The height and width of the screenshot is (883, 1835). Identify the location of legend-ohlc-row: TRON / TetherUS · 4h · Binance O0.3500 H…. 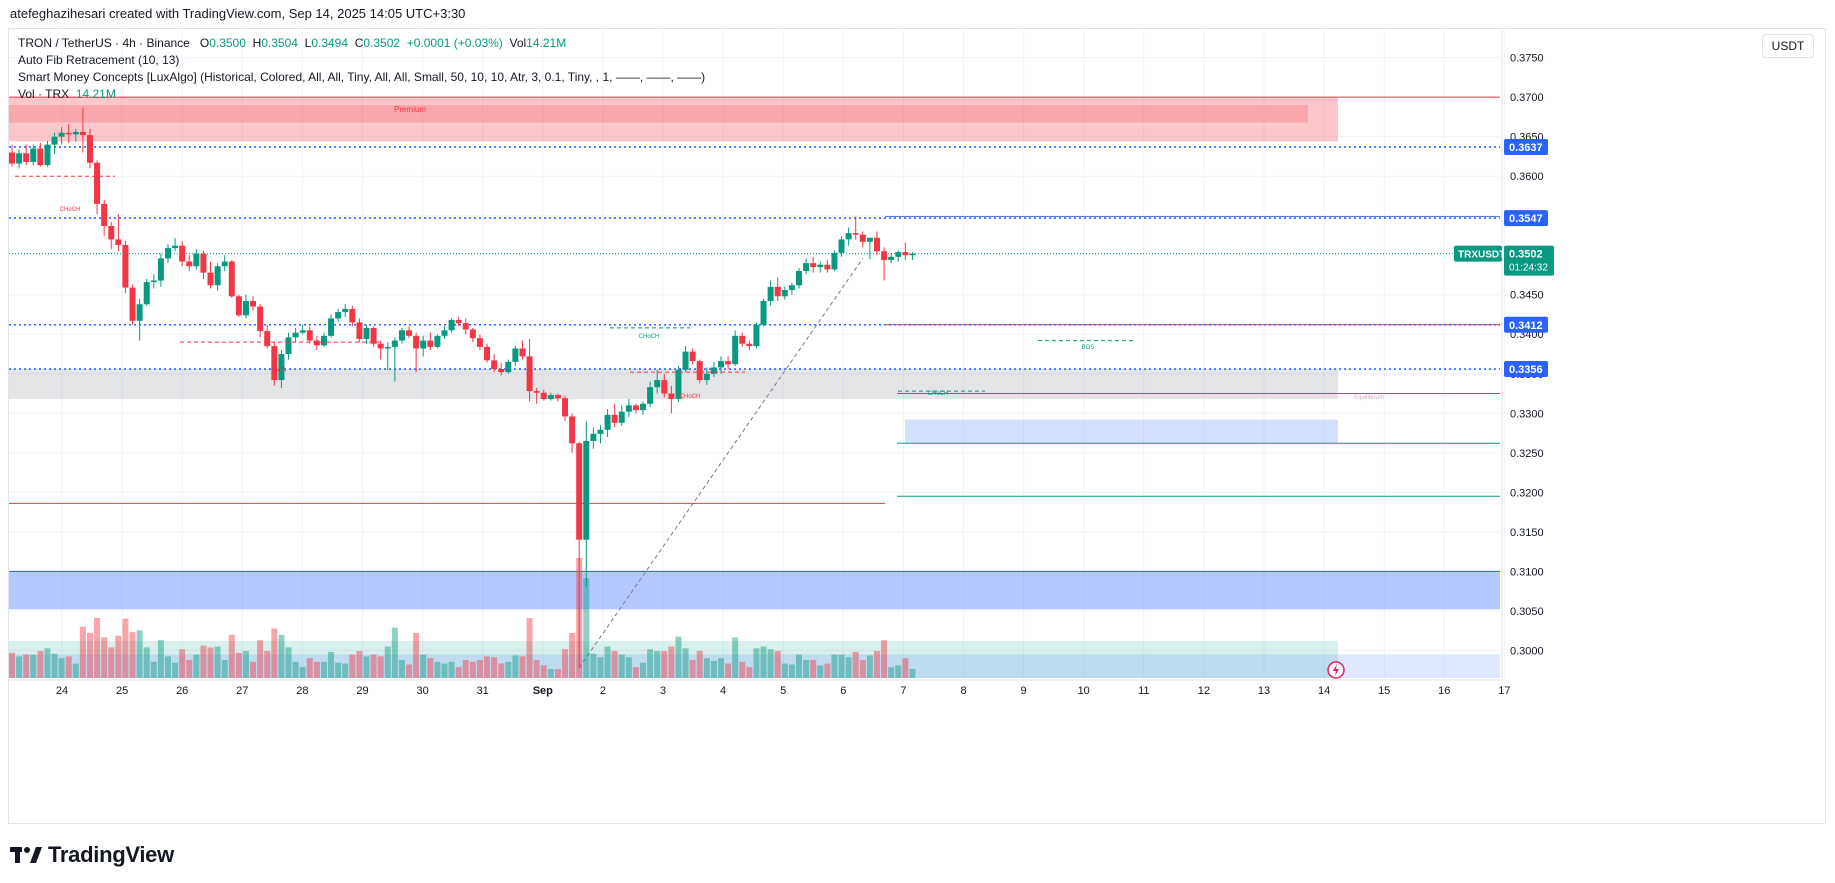
(361, 43).